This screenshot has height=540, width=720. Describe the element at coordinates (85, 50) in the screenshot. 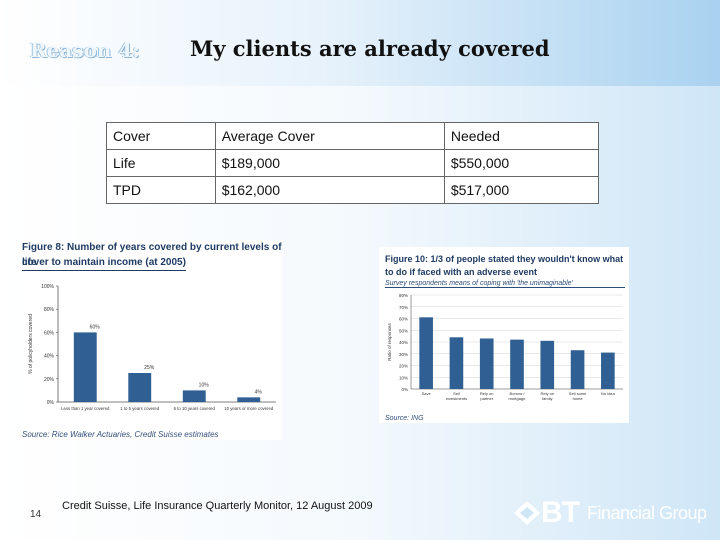

I see `reason-label: Reason 4:` at that location.